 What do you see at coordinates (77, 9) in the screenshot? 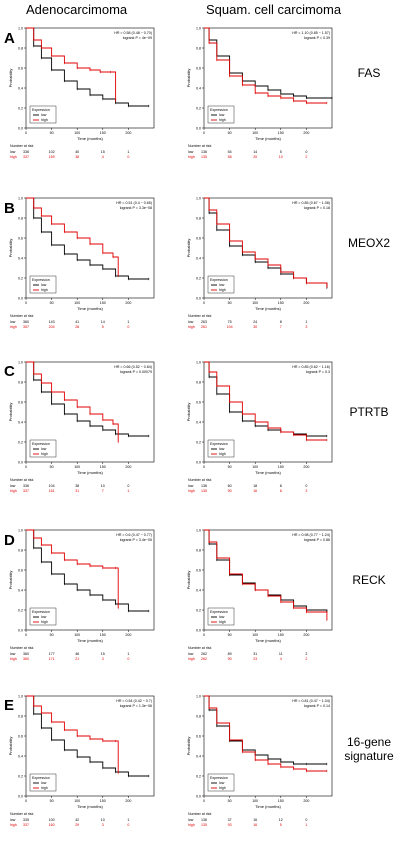
I see `column-title-adenocarcinoma: Adenocarcimoma` at bounding box center [77, 9].